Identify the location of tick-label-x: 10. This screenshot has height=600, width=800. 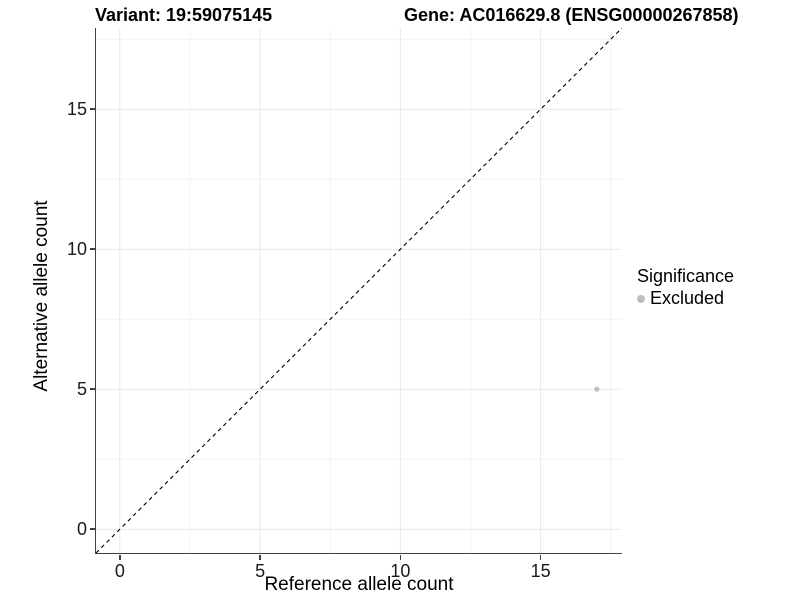
(400, 571).